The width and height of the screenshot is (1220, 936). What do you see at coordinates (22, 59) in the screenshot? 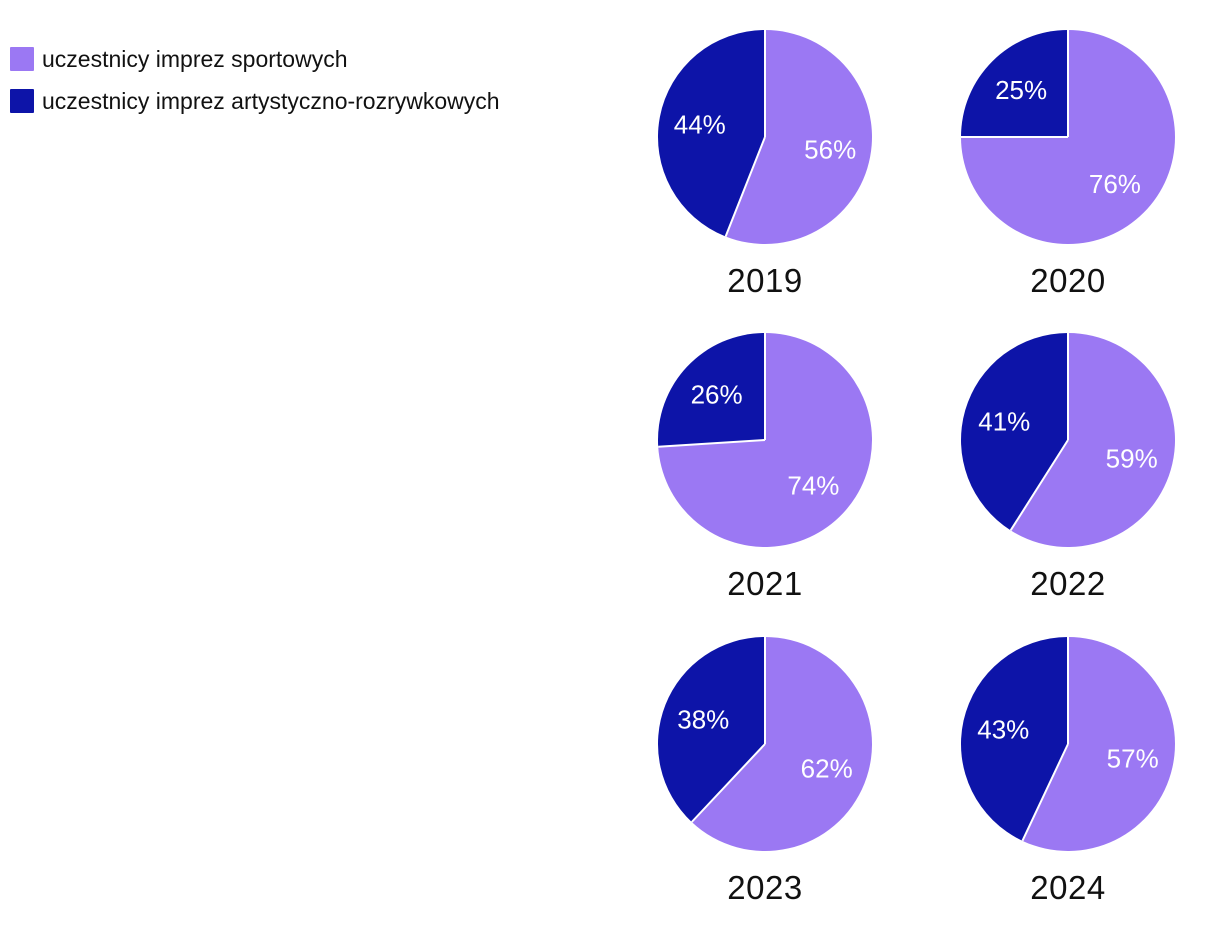
I see `legend-swatch-sport` at bounding box center [22, 59].